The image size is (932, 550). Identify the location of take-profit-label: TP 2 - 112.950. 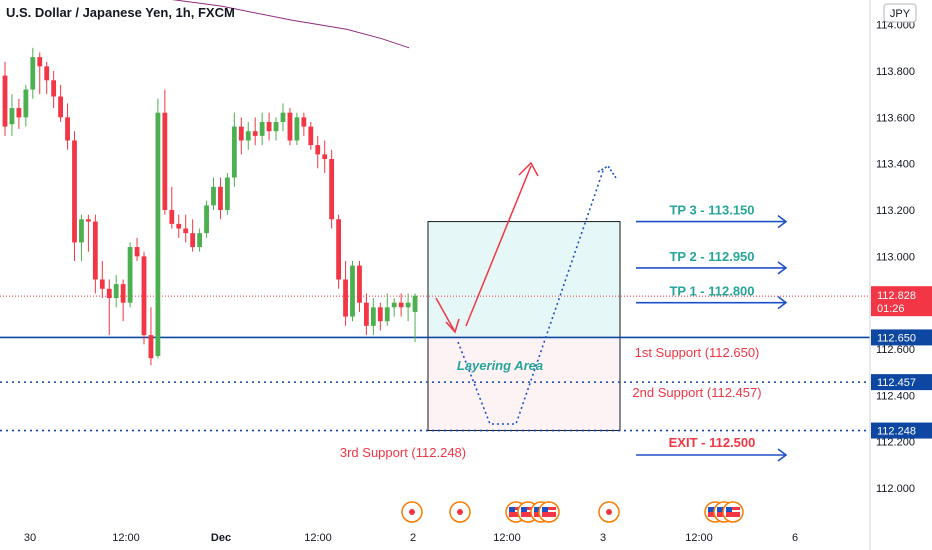
(711, 256).